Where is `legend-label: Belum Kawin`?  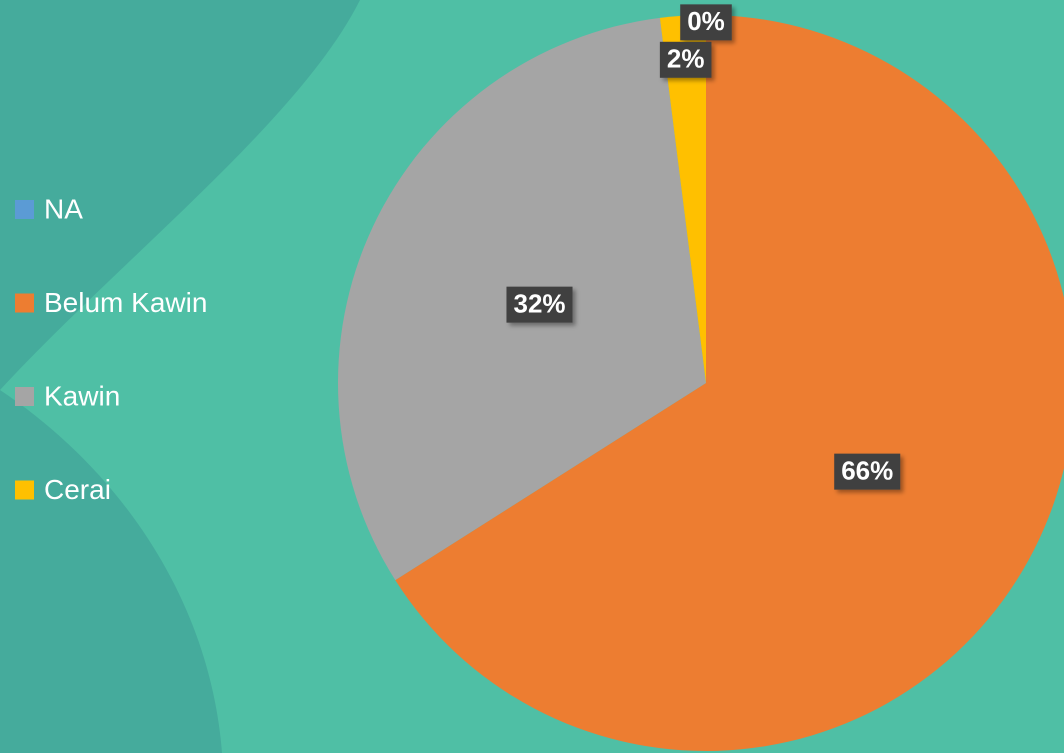
legend-label: Belum Kawin is located at coordinates (125, 302).